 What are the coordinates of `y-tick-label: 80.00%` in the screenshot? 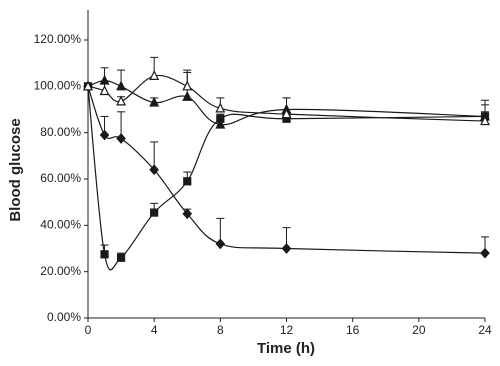 It's located at (60, 132).